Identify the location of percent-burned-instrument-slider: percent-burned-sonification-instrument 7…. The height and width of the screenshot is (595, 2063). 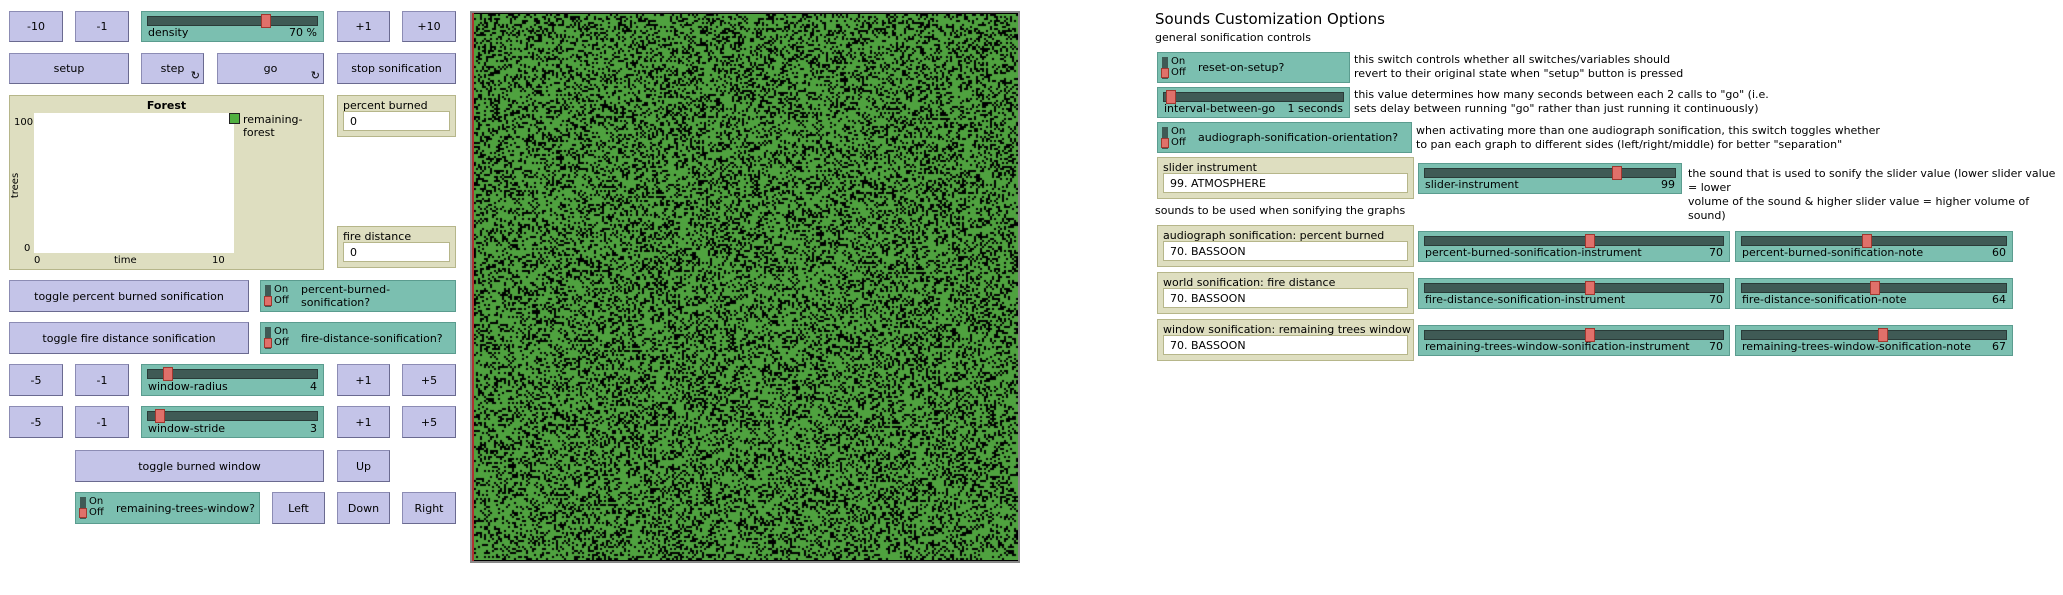
(1574, 246).